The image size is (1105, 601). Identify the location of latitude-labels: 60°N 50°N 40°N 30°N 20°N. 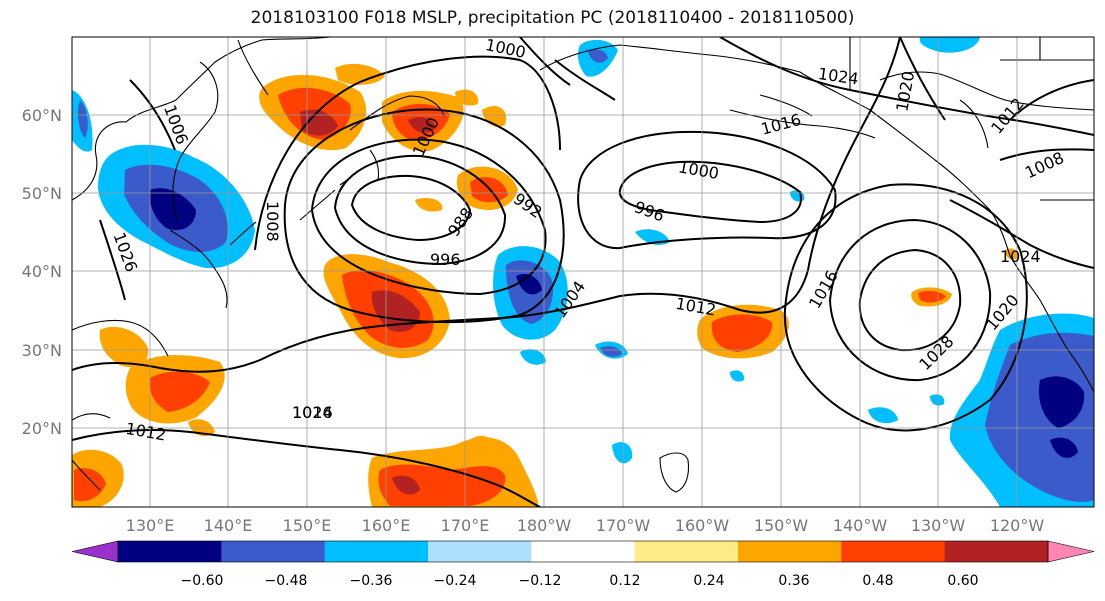
(42, 272).